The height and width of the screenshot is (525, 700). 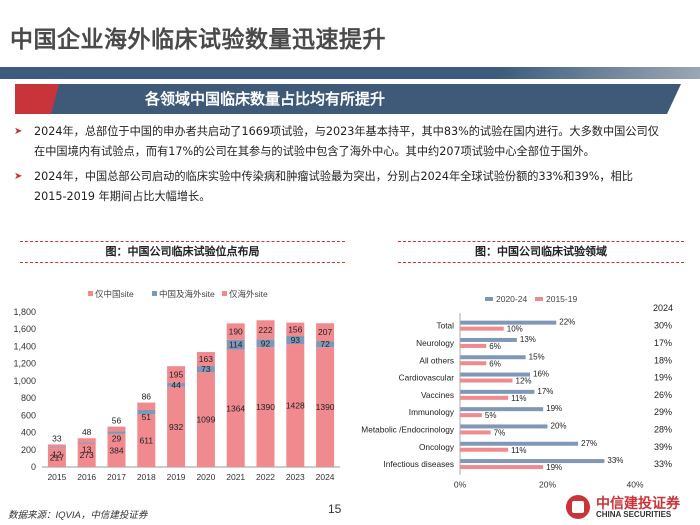 I want to click on left-chart-title-text: 图：中国公司临床试验位点布局, so click(x=182, y=251).